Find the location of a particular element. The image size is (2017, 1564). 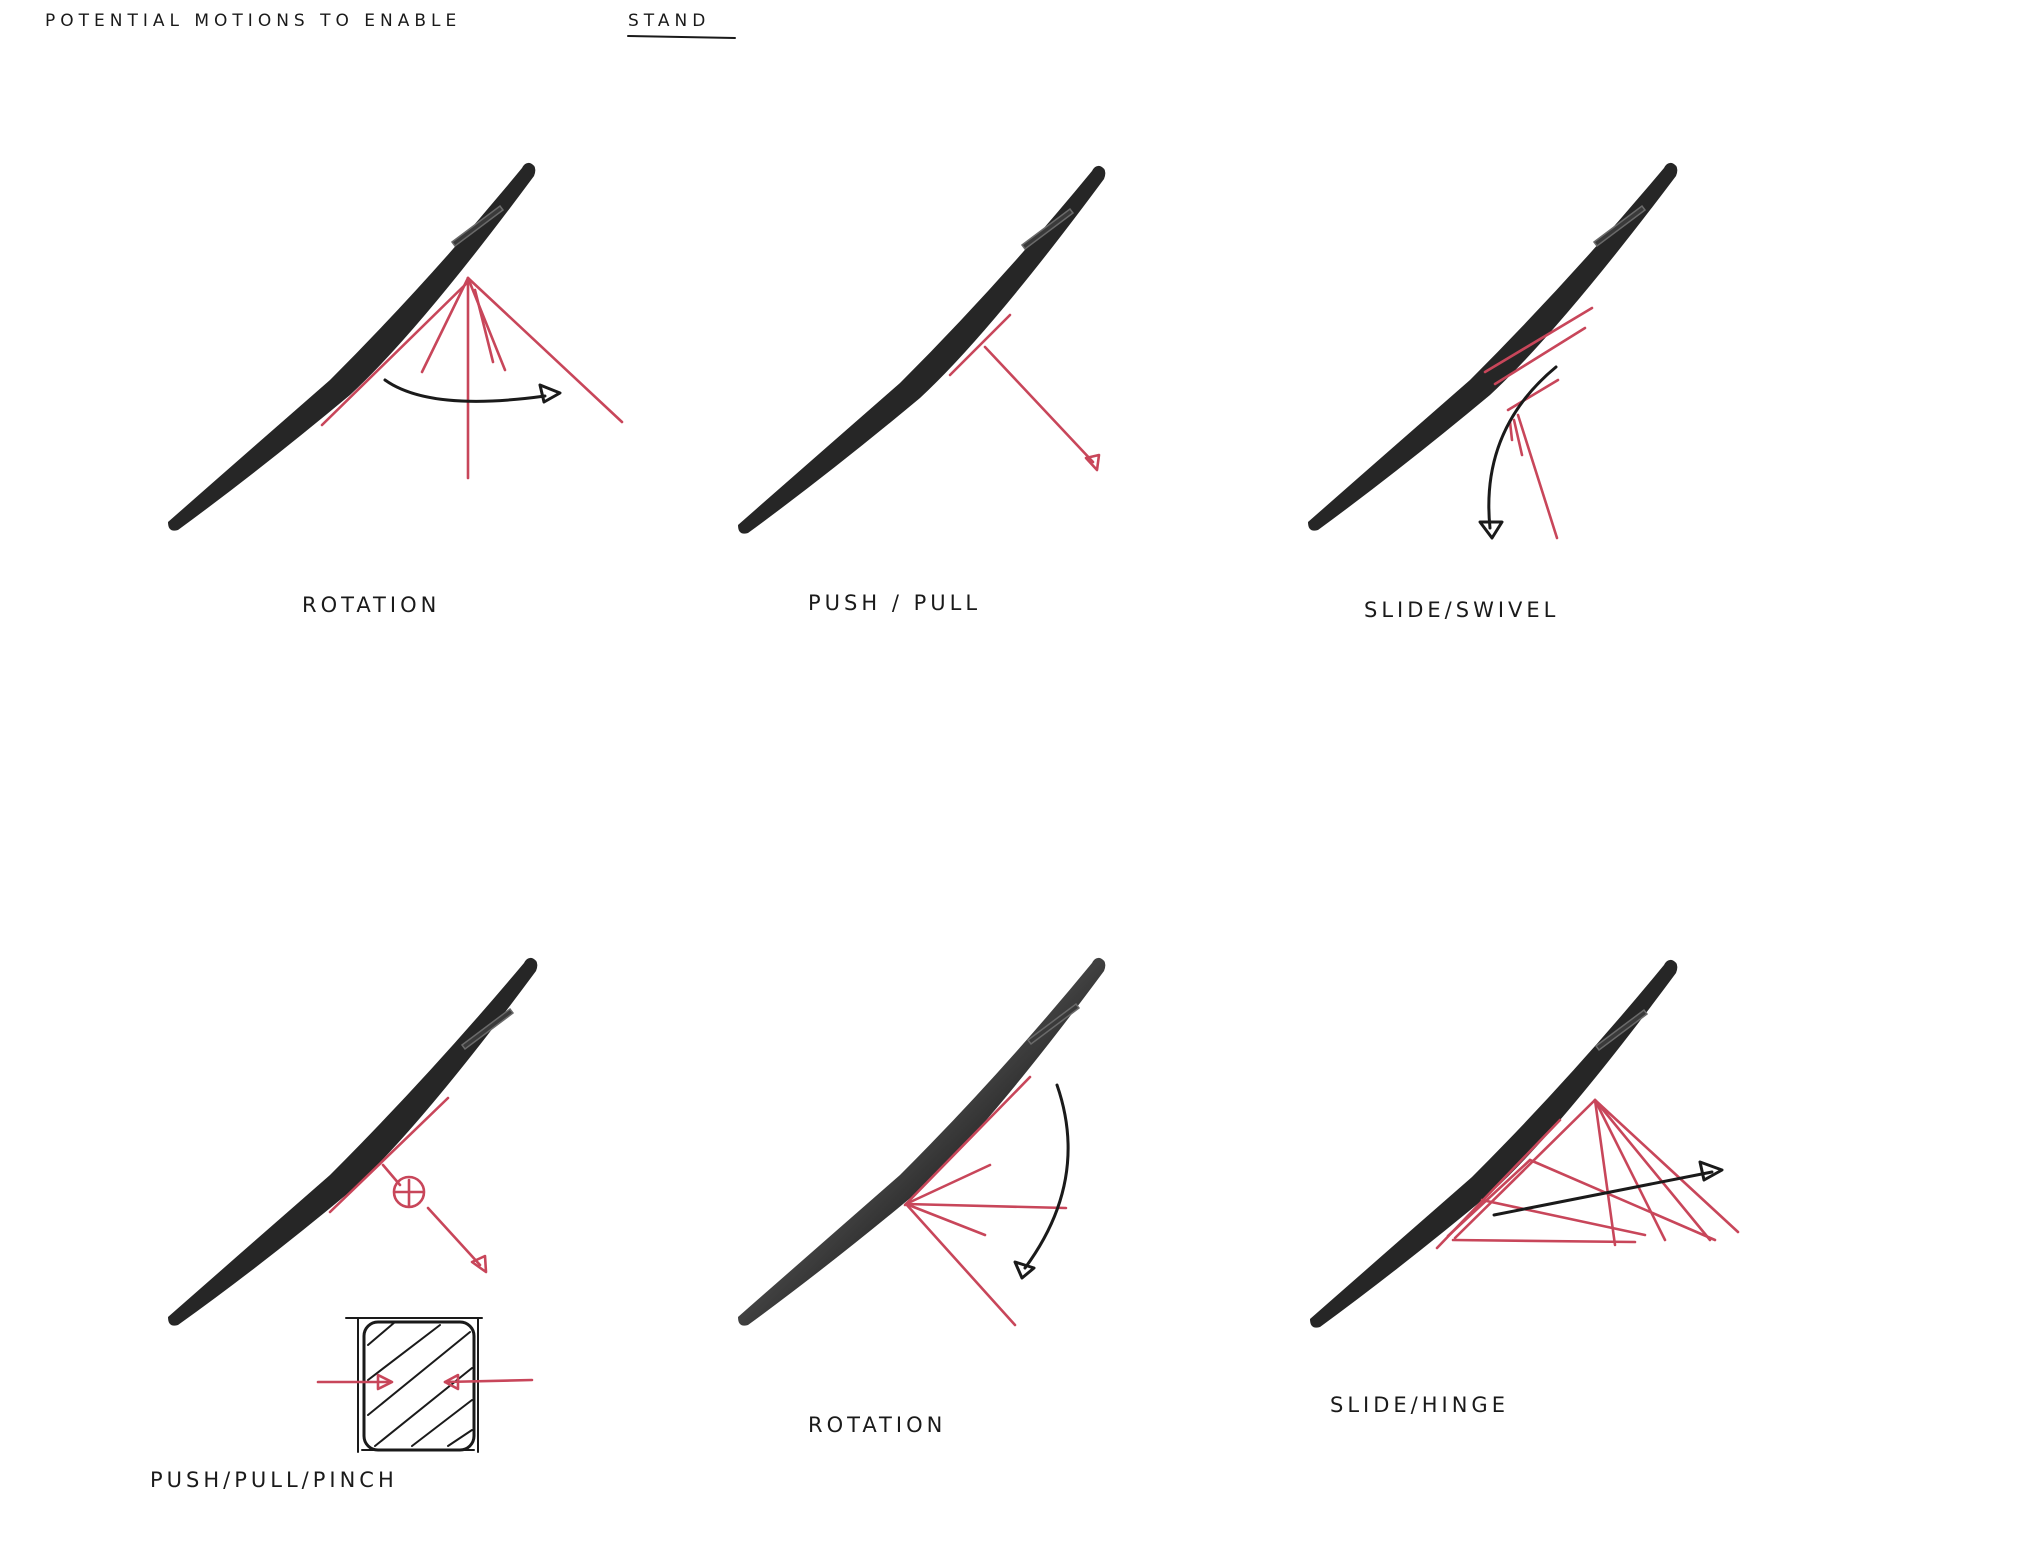

sketch-push-pull-pinch: PUSH/PULL/PINCH is located at coordinates (344, 1224).